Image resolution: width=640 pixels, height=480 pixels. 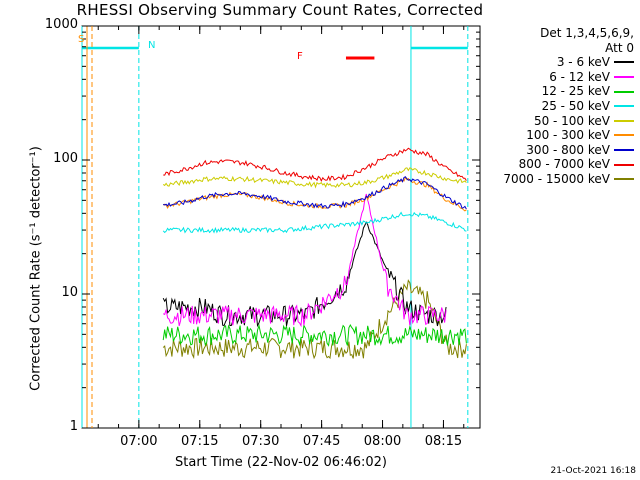 What do you see at coordinates (619, 47) in the screenshot?
I see `legend-header-line2: Att 0` at bounding box center [619, 47].